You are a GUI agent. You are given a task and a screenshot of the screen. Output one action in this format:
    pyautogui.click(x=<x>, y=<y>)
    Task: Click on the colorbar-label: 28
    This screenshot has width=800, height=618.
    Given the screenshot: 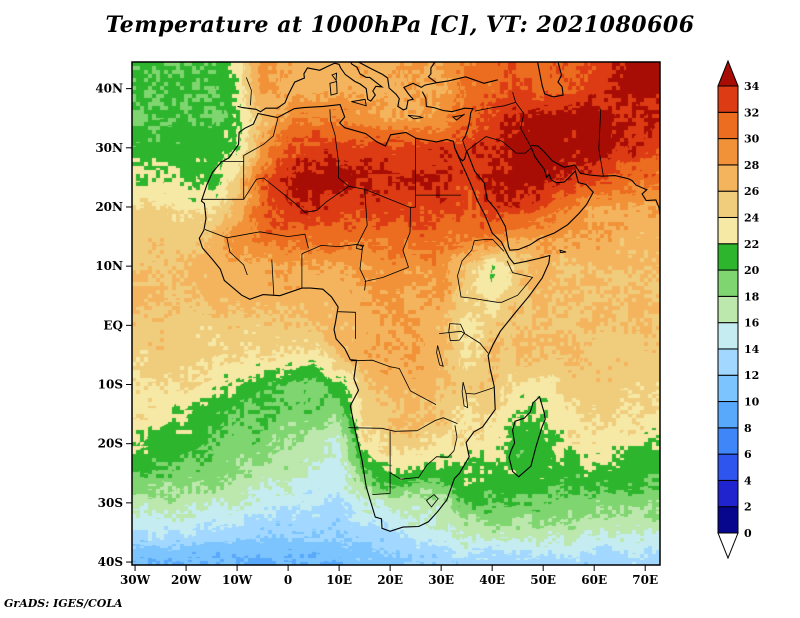 What is the action you would take?
    pyautogui.click(x=752, y=165)
    